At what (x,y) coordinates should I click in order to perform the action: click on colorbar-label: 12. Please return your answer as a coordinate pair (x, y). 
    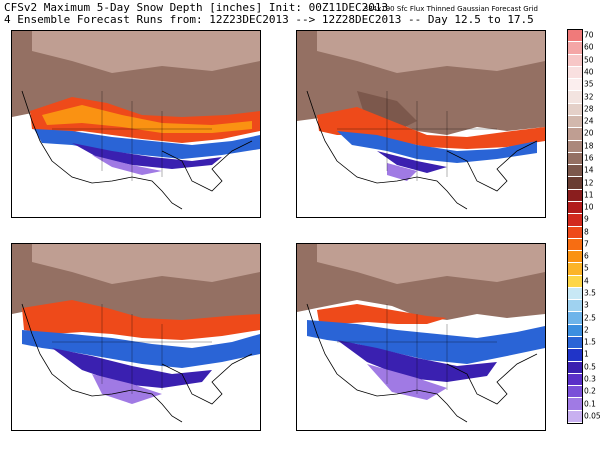
    Looking at the image, I should click on (589, 183).